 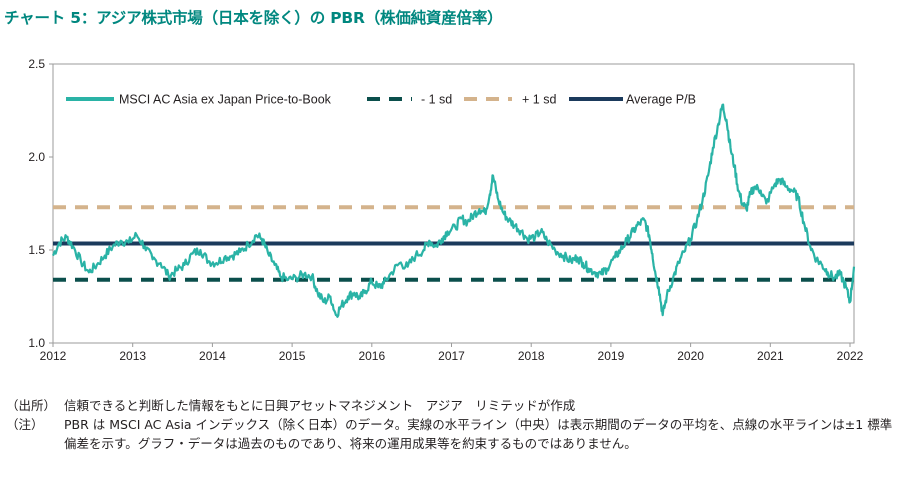 What do you see at coordinates (40, 203) in the screenshot?
I see `y-axis: 1.0 1.5 2.0 2.5` at bounding box center [40, 203].